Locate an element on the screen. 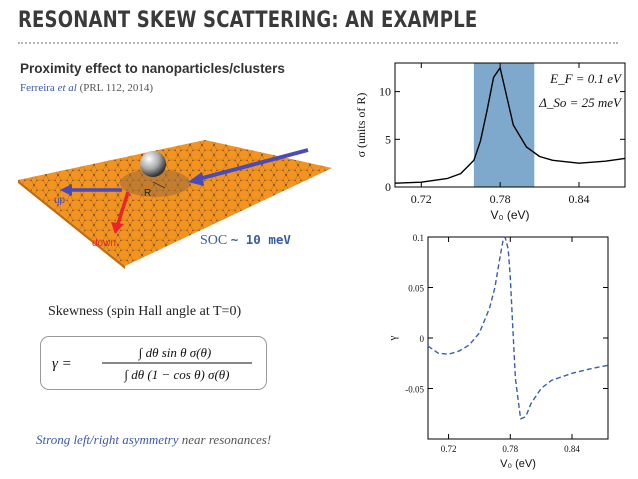 The height and width of the screenshot is (479, 638). label-up: up is located at coordinates (60, 200).